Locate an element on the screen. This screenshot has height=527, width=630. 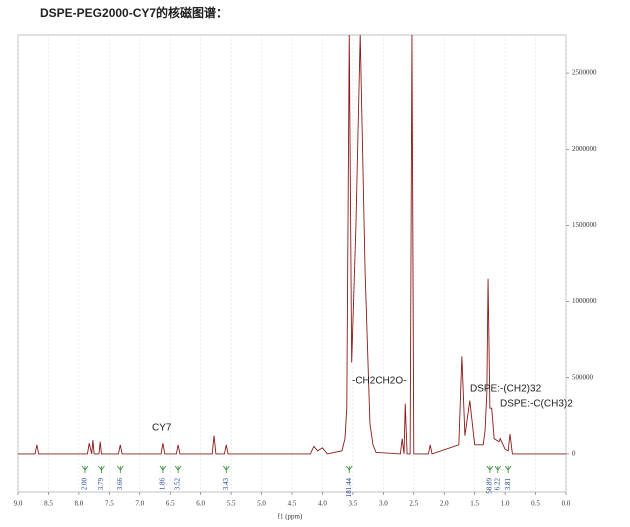
x-tick-label: 7.0 is located at coordinates (139, 504).